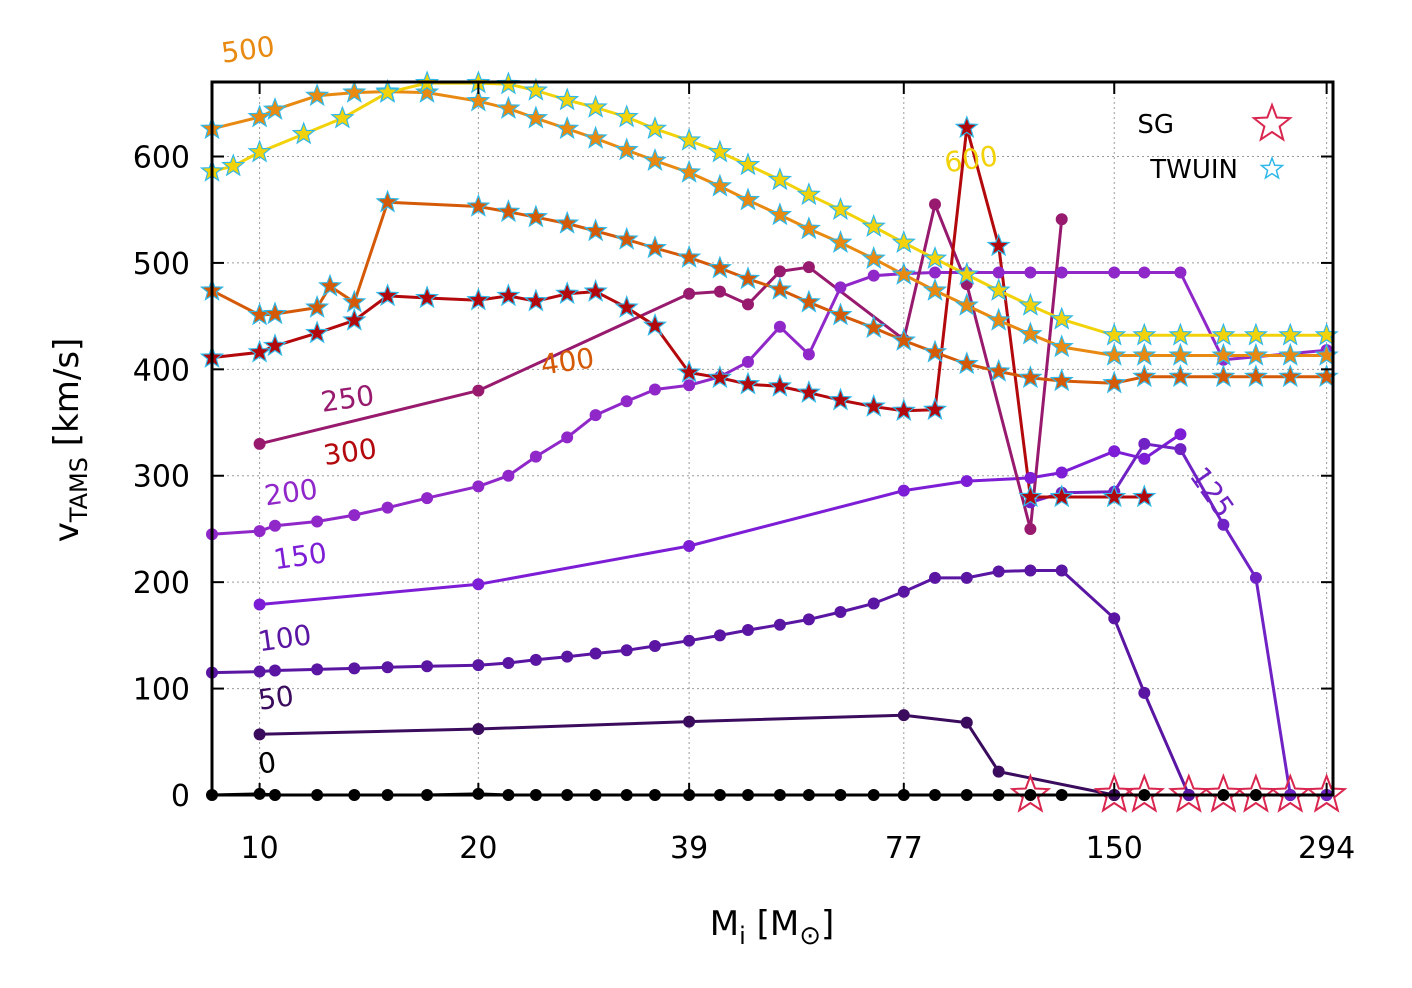  Describe the element at coordinates (971, 159) in the screenshot. I see `series-label-600: 600` at that location.